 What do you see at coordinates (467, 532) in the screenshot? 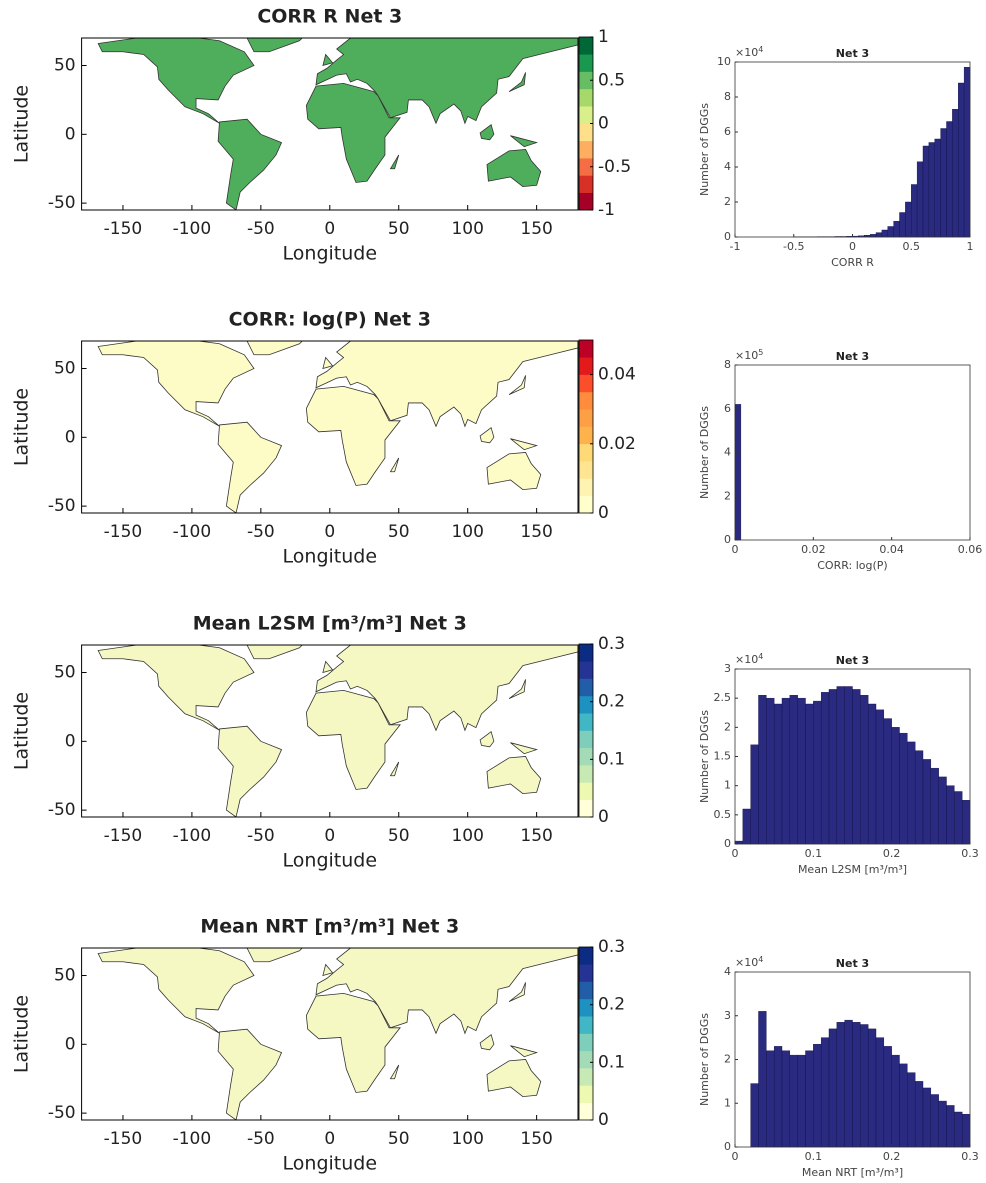
I see `x-tick-label: 100` at bounding box center [467, 532].